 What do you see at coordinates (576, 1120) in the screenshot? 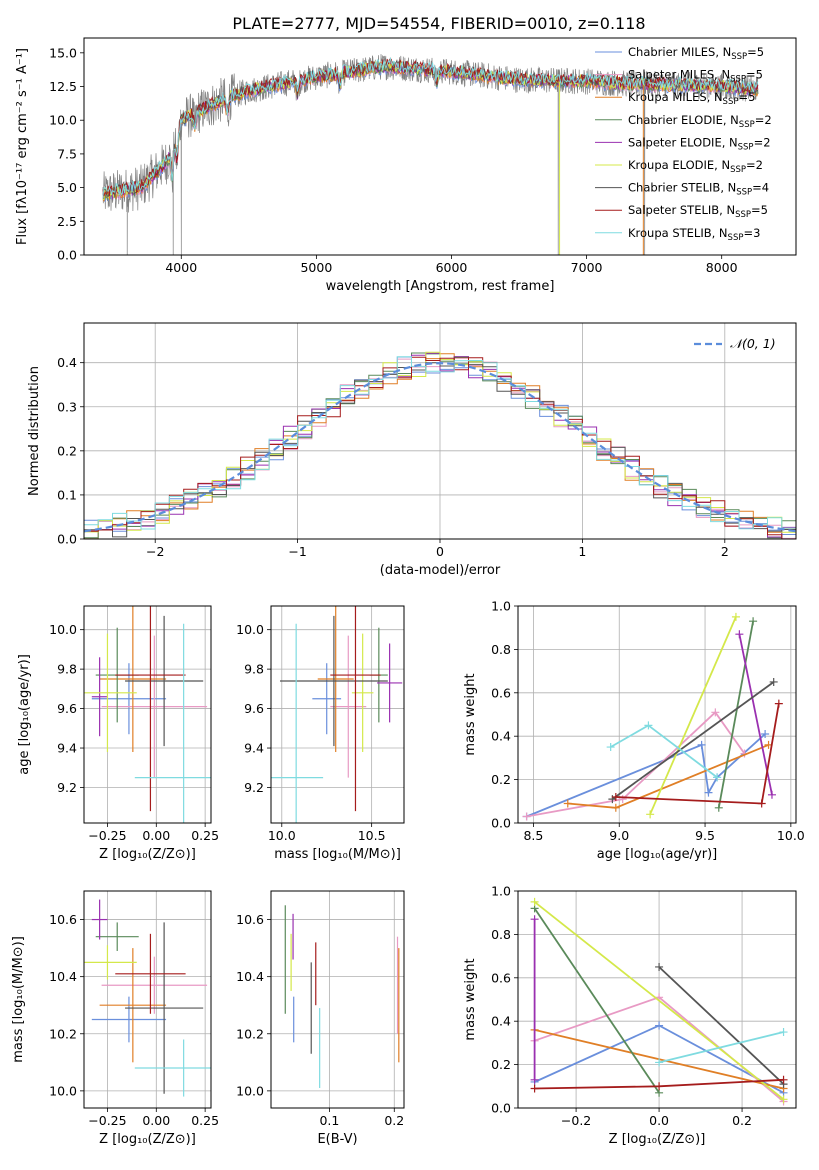
I see `x-tick-label: −0.2` at bounding box center [576, 1120].